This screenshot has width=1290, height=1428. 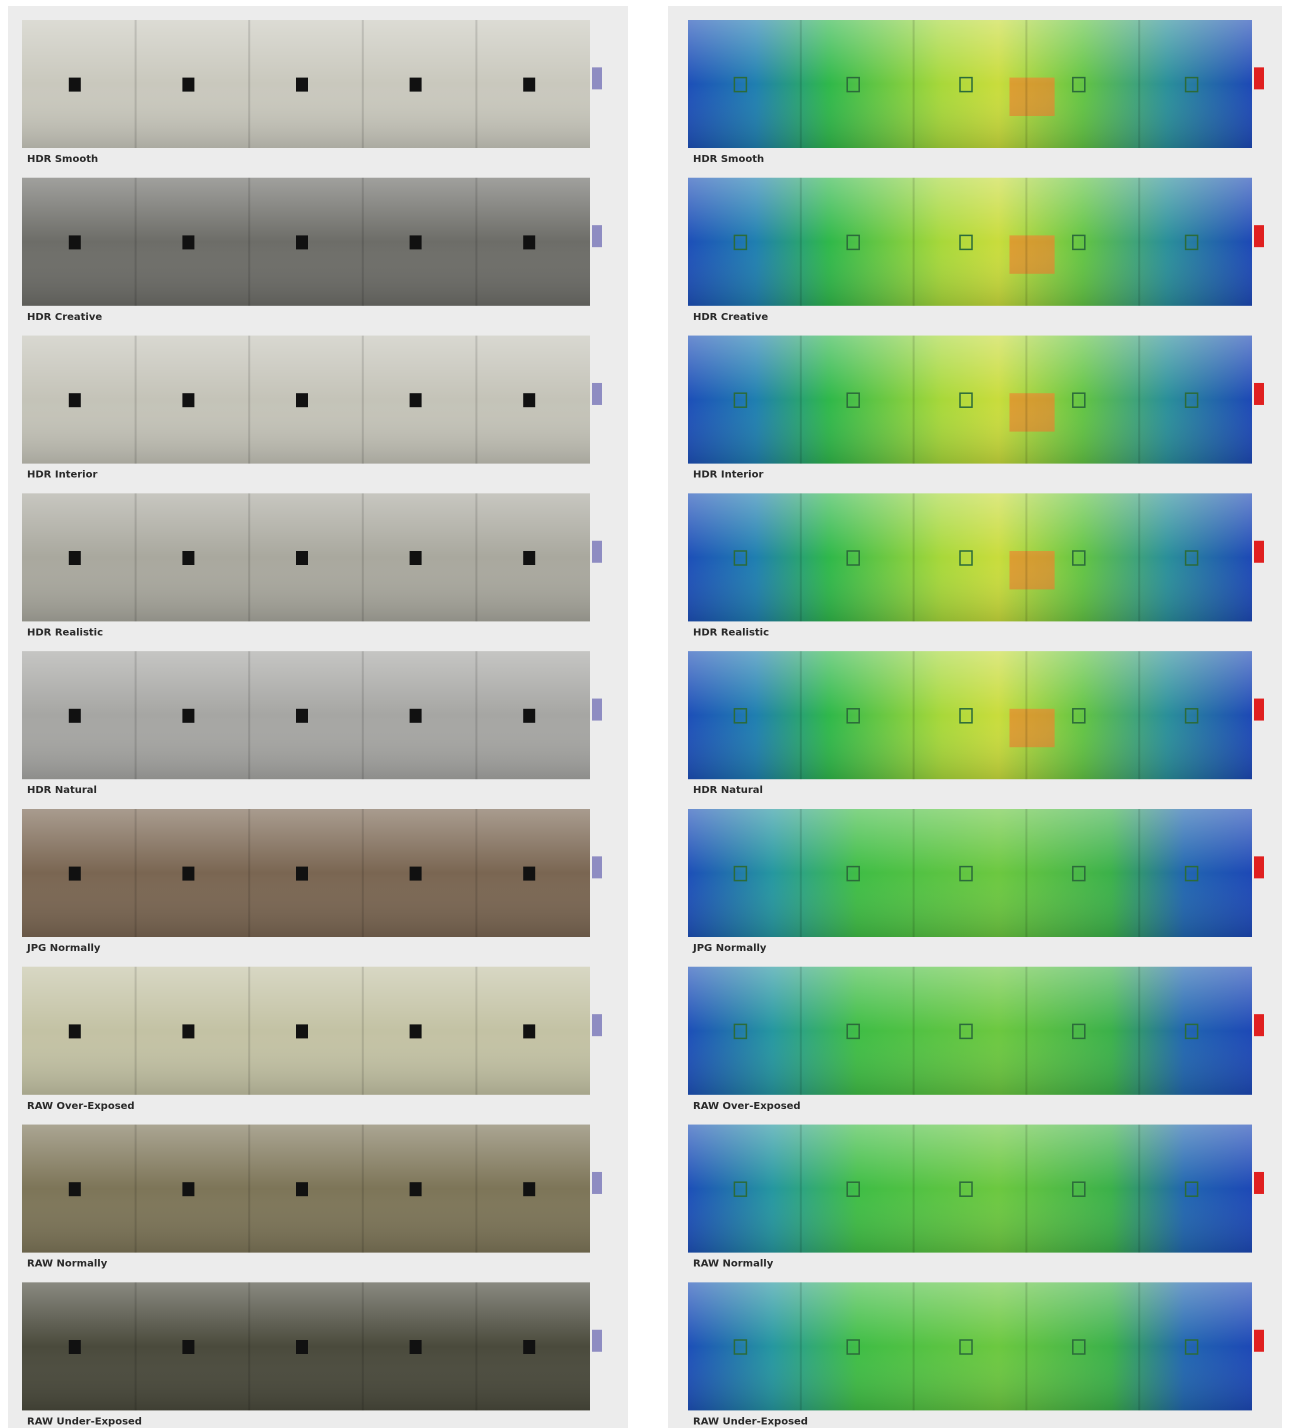 What do you see at coordinates (731, 632) in the screenshot?
I see `image-label: HDR Realistic` at bounding box center [731, 632].